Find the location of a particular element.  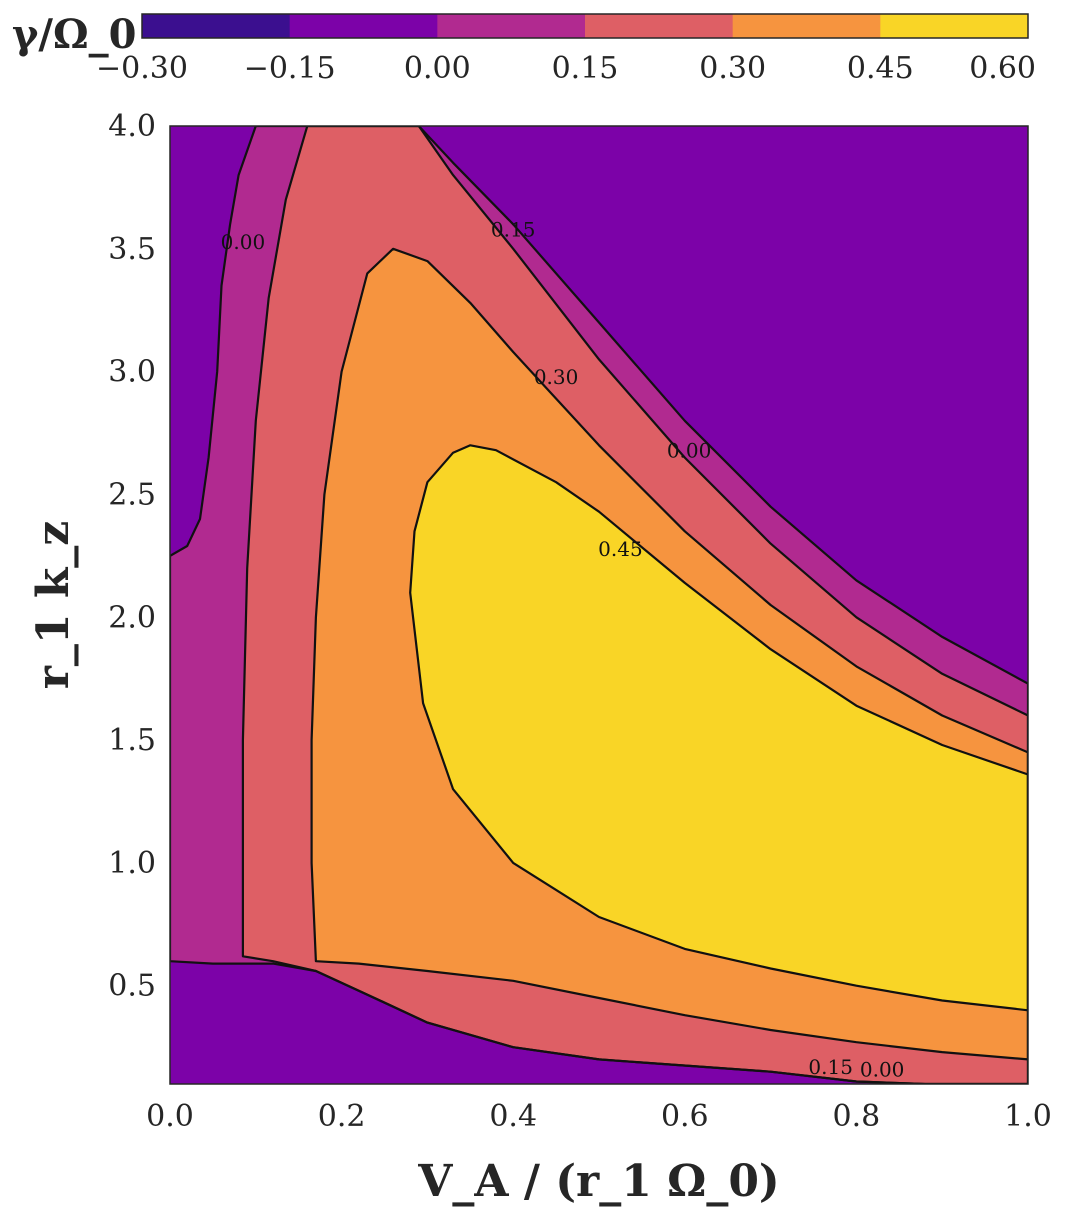

colorbar-frame is located at coordinates (585, 26).